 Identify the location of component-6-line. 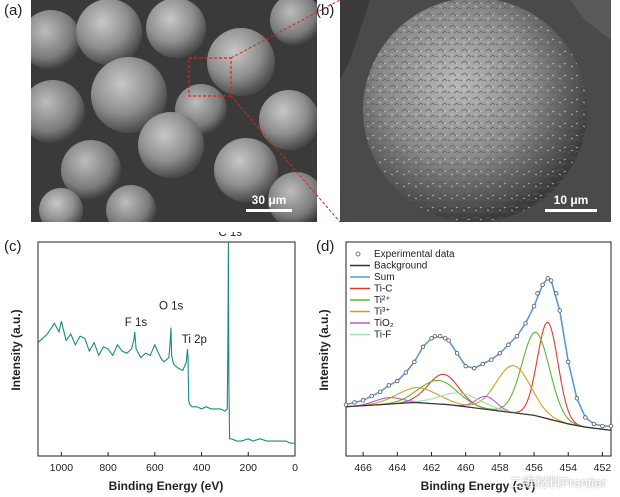
(478, 413).